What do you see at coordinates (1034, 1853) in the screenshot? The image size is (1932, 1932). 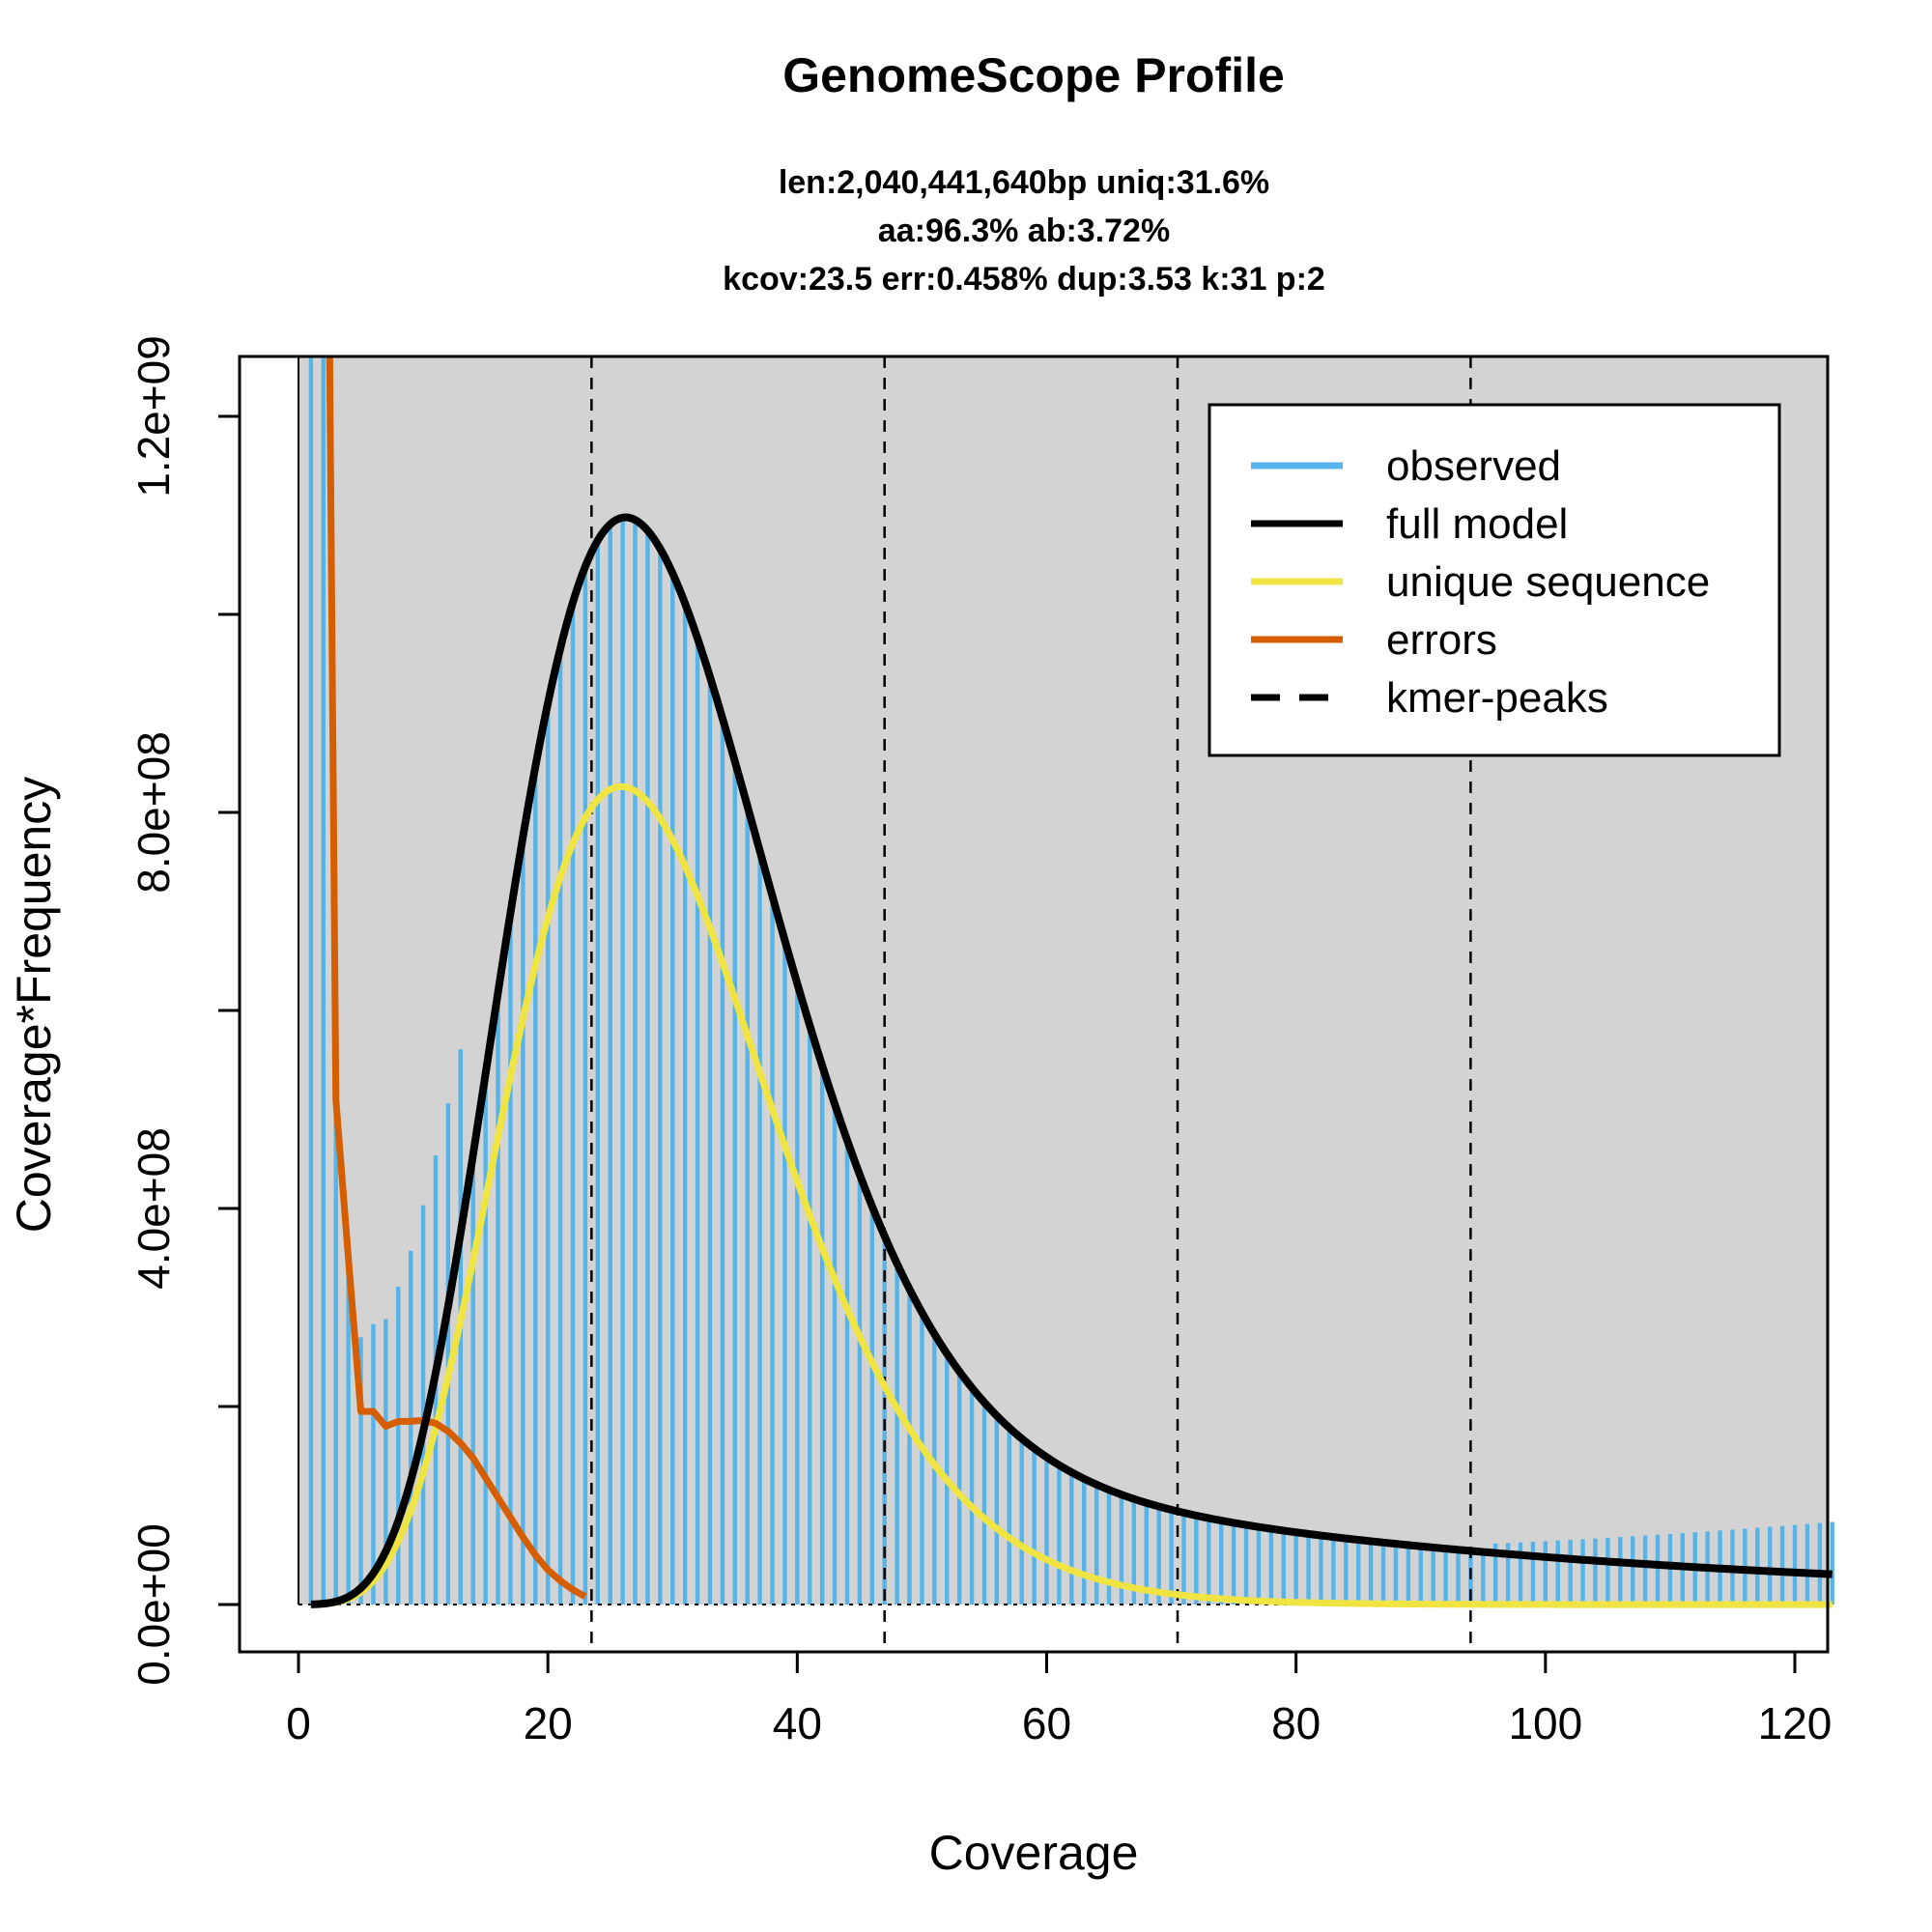 I see `x-axis-label: Coverage` at bounding box center [1034, 1853].